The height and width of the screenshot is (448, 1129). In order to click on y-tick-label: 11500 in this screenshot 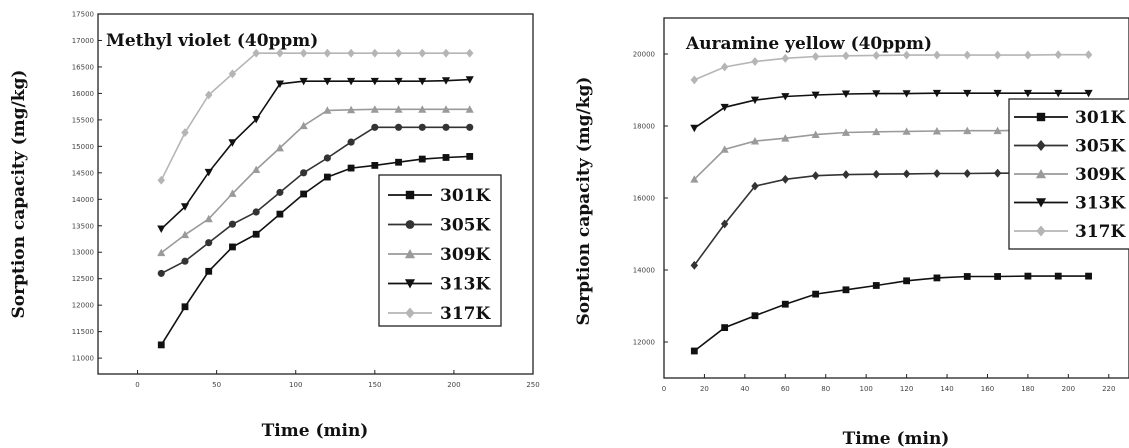, I will do `click(83, 332)`.